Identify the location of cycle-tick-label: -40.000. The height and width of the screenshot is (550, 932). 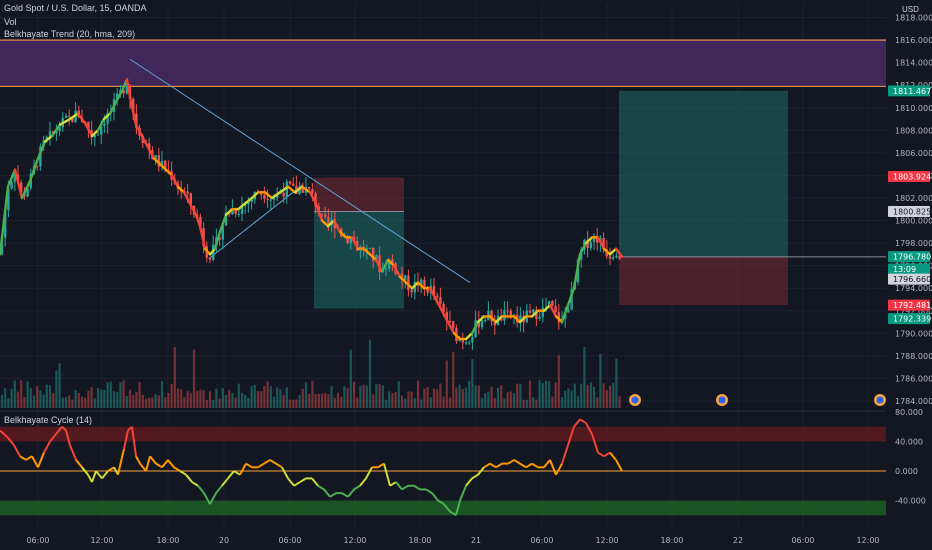
(910, 501).